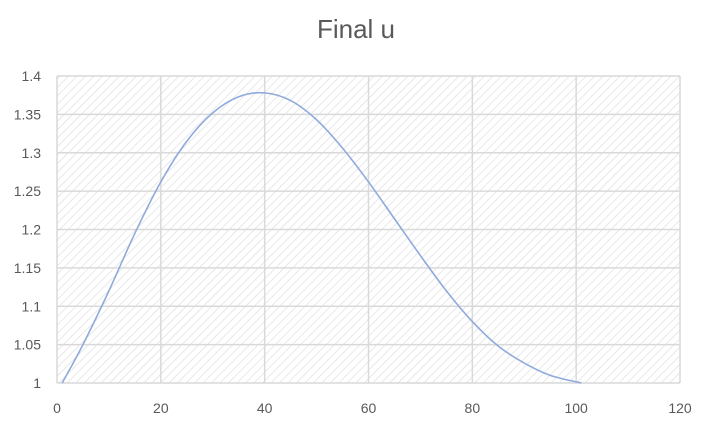 Image resolution: width=712 pixels, height=424 pixels. I want to click on y-tick-label: 1.4, so click(32, 76).